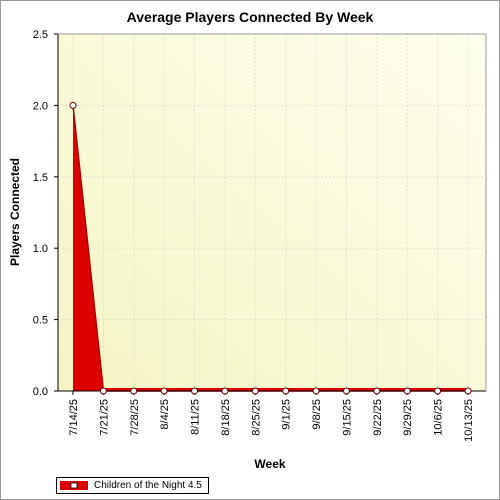  Describe the element at coordinates (135, 417) in the screenshot. I see `x-tick-label: 7/28/25` at that location.